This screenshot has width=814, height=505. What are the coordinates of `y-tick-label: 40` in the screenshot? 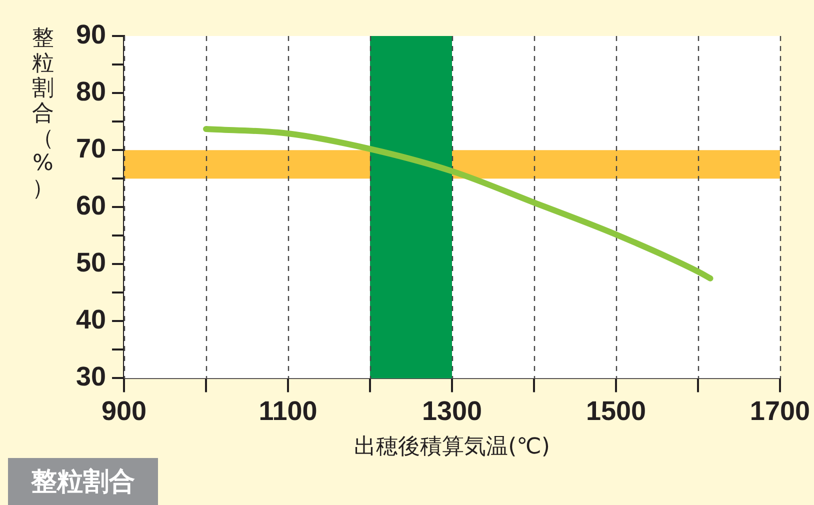 It's located at (91, 319).